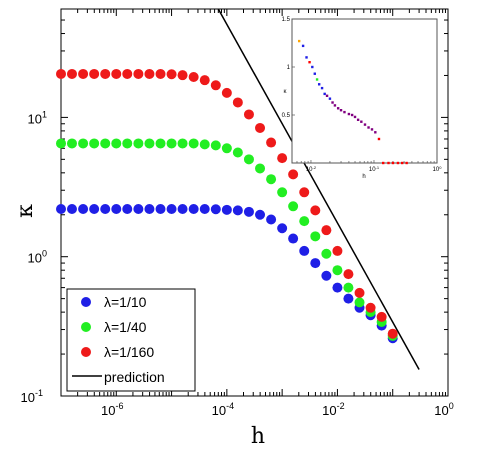  I want to click on legend-item: λ=1/160, so click(117, 352).